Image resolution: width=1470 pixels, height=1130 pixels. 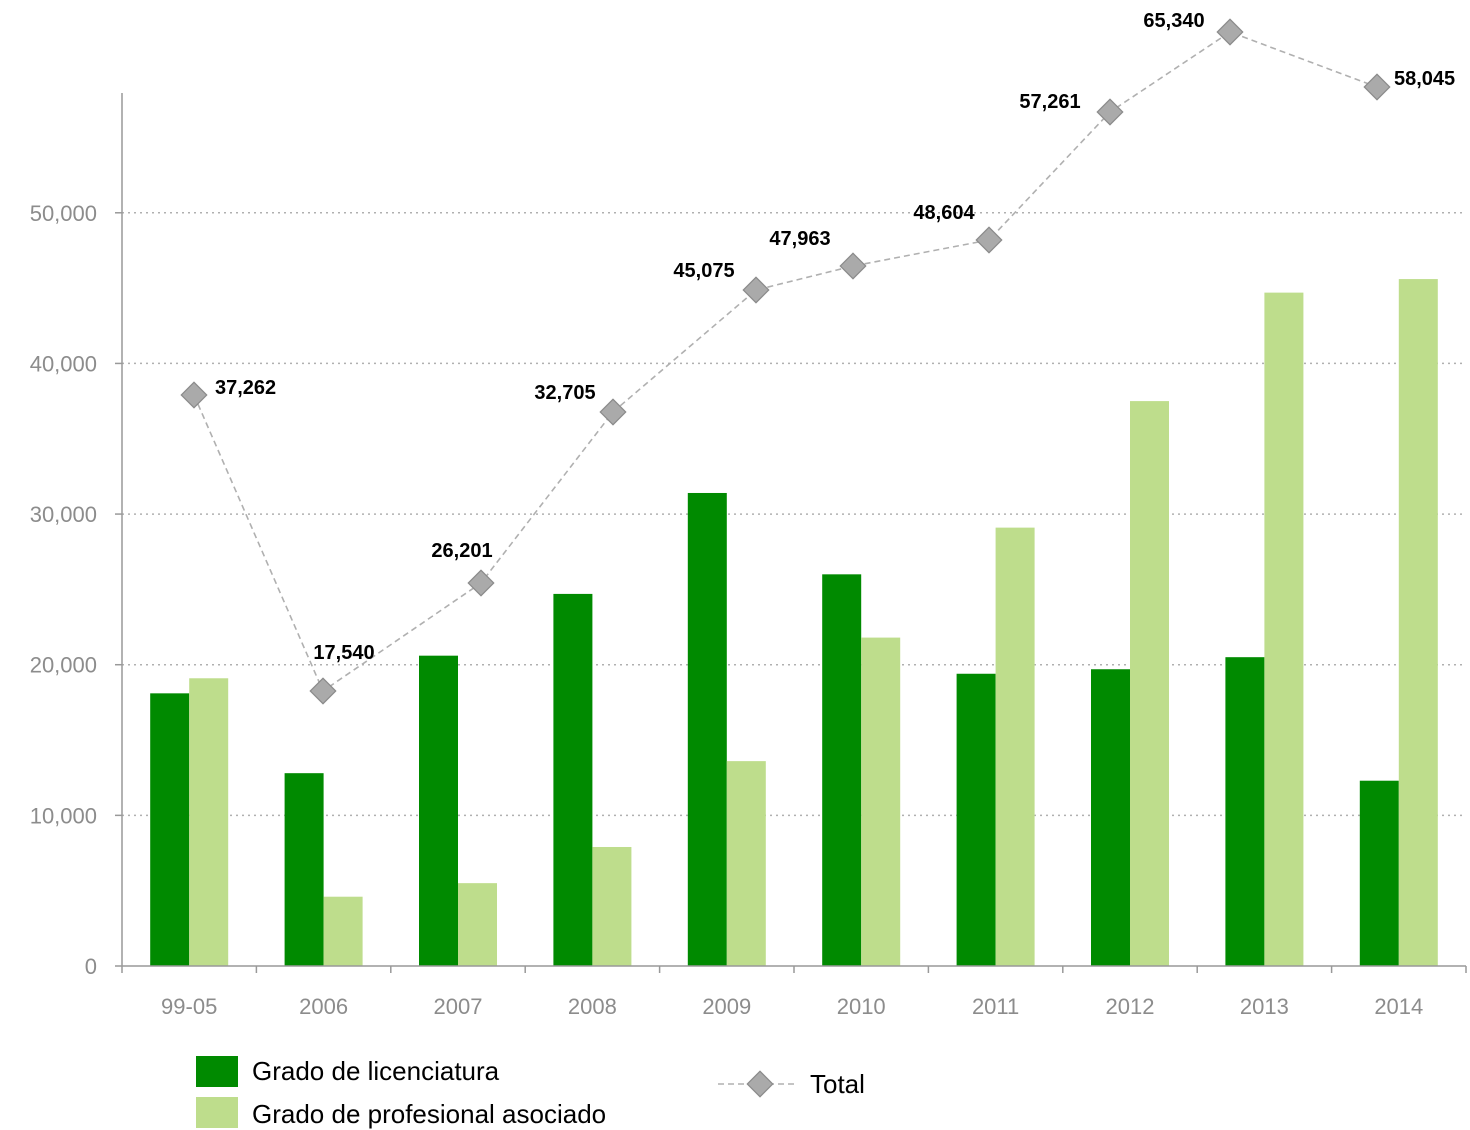 I want to click on y-tick-label: 10,000, so click(x=63, y=815).